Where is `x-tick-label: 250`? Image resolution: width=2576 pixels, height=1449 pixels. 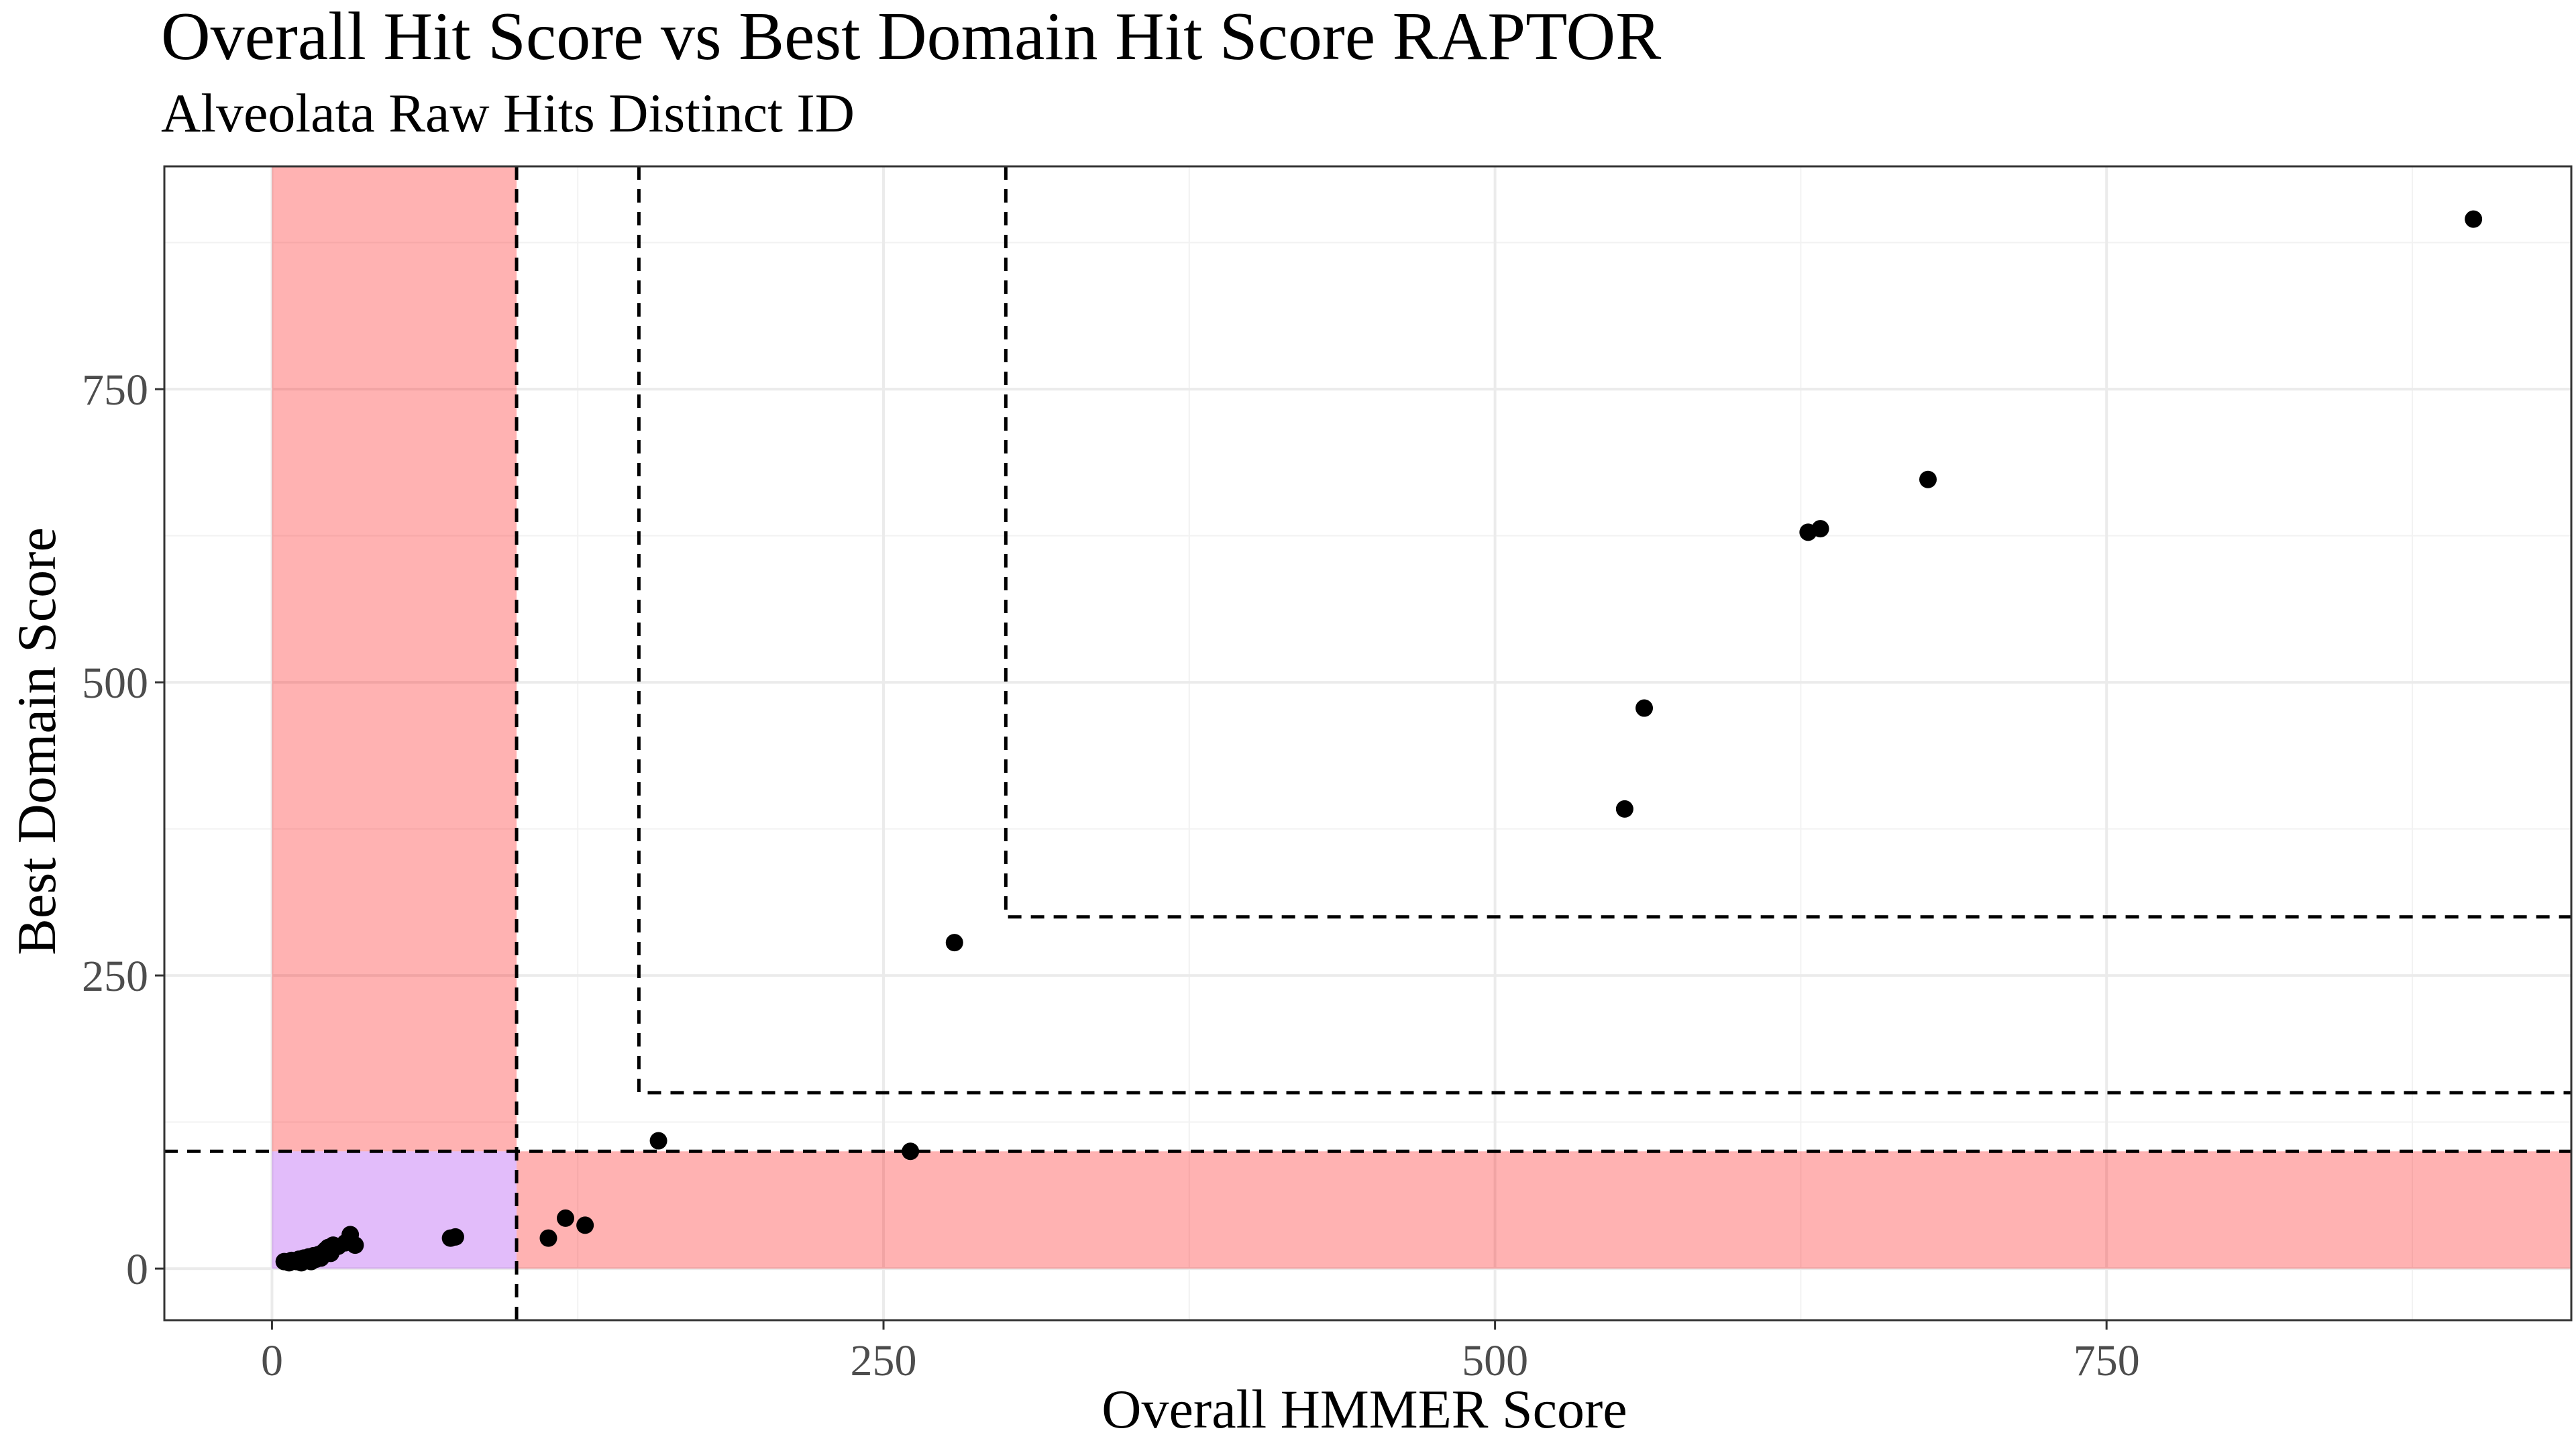
x-tick-label: 250 is located at coordinates (884, 1360).